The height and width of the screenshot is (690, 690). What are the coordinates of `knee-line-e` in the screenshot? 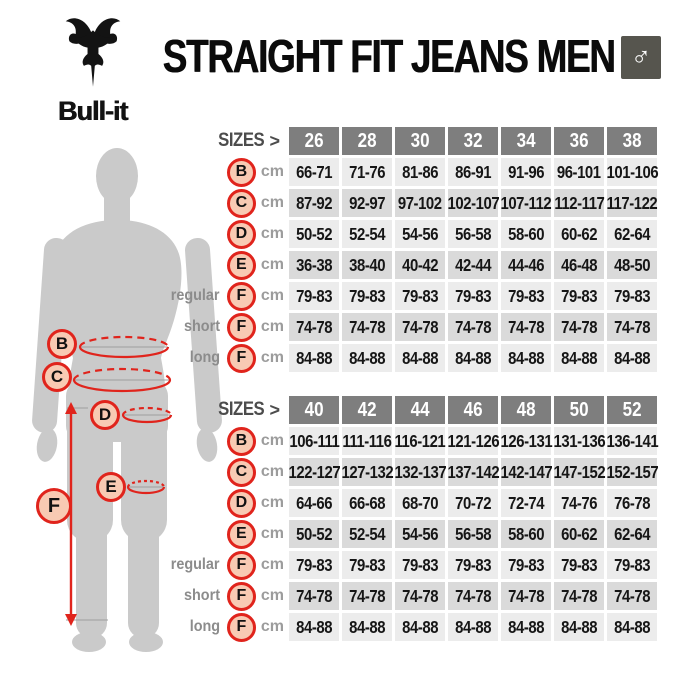 It's located at (146, 490).